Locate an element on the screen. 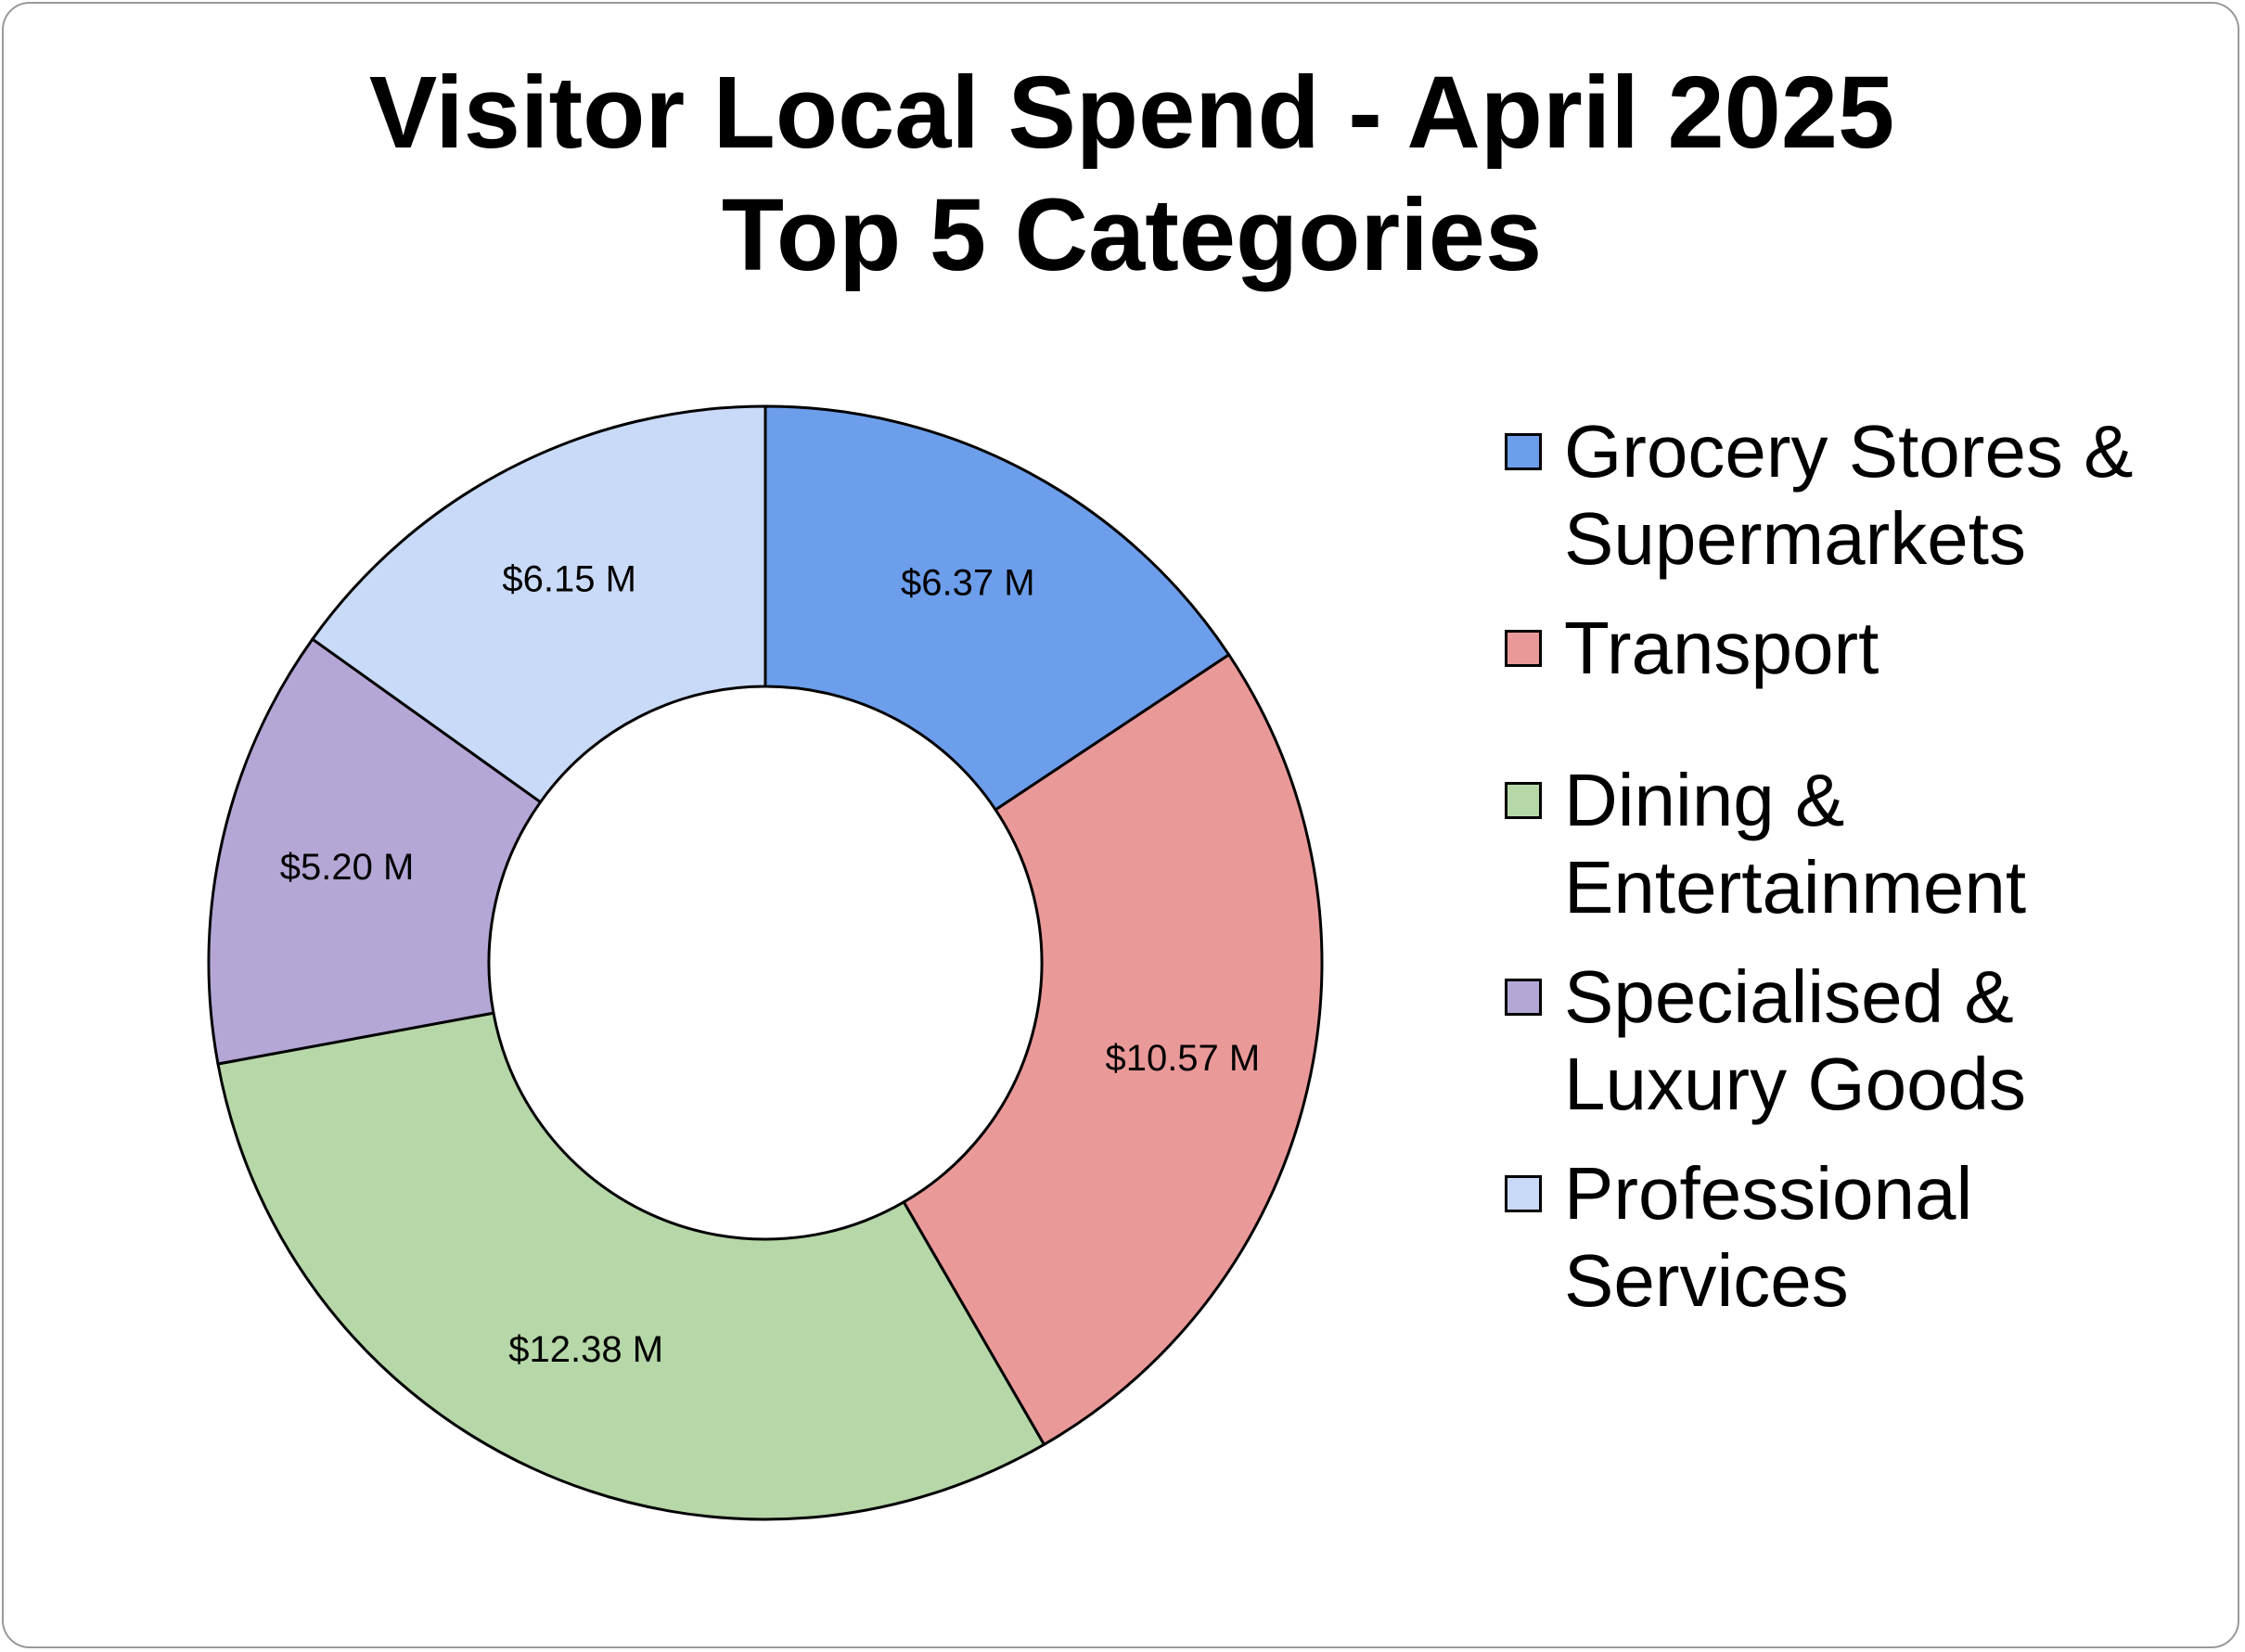  legend-label: Professional Services is located at coordinates (1768, 1237).